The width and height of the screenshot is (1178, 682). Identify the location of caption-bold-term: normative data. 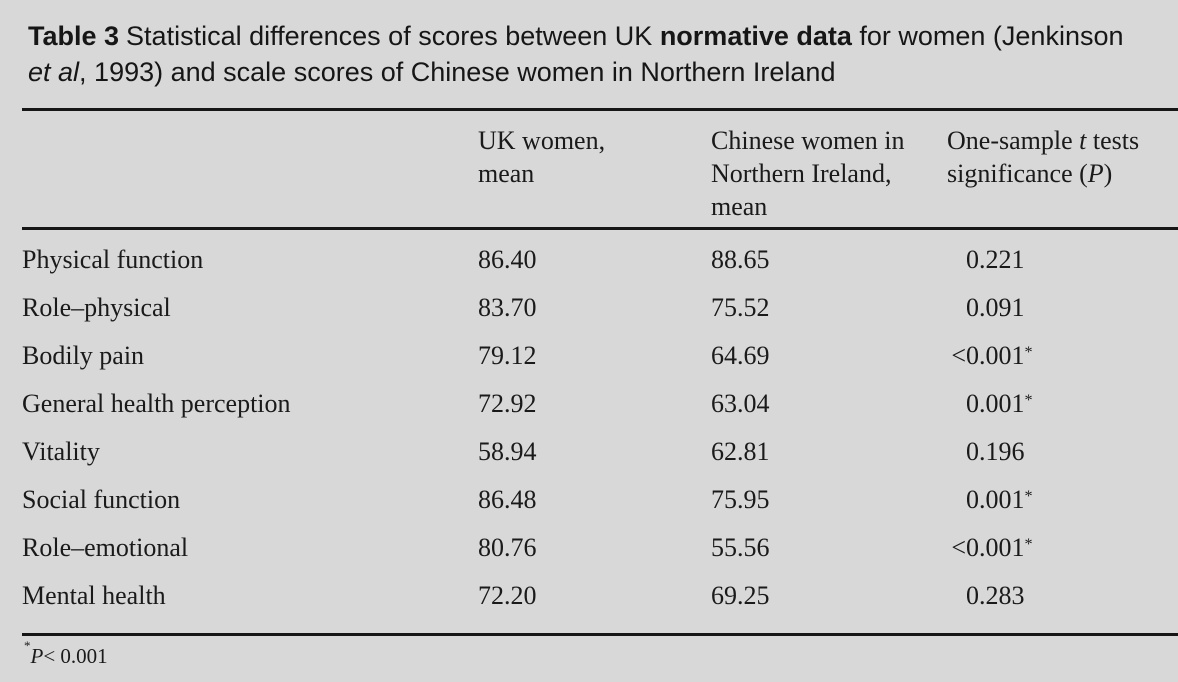
(755, 36).